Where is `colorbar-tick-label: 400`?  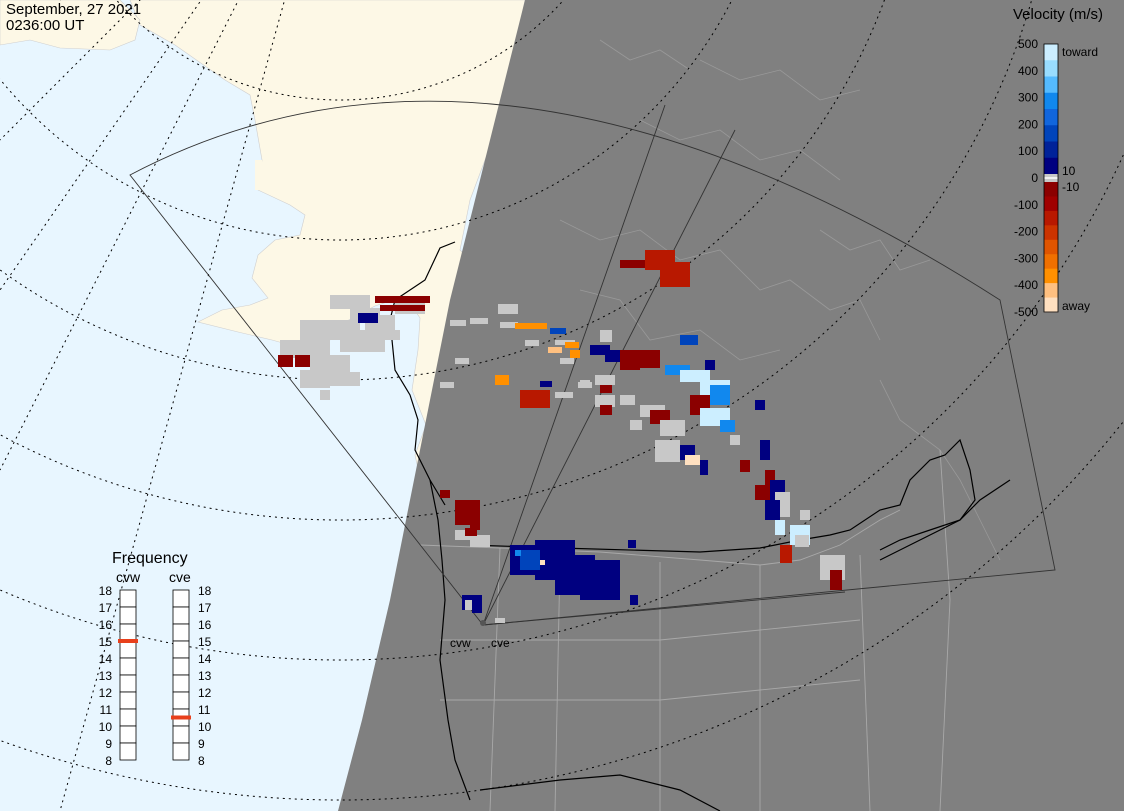
colorbar-tick-label: 400 is located at coordinates (1028, 71).